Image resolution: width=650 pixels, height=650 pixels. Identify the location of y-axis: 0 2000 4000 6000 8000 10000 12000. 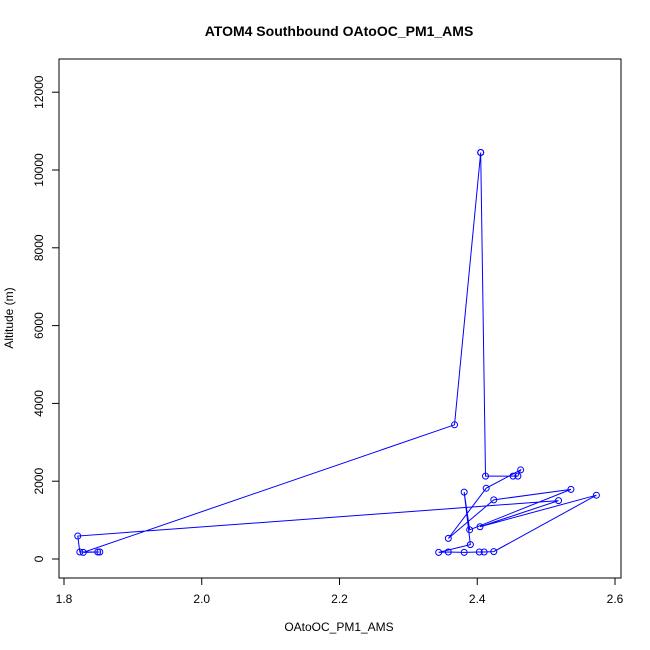
(46, 318).